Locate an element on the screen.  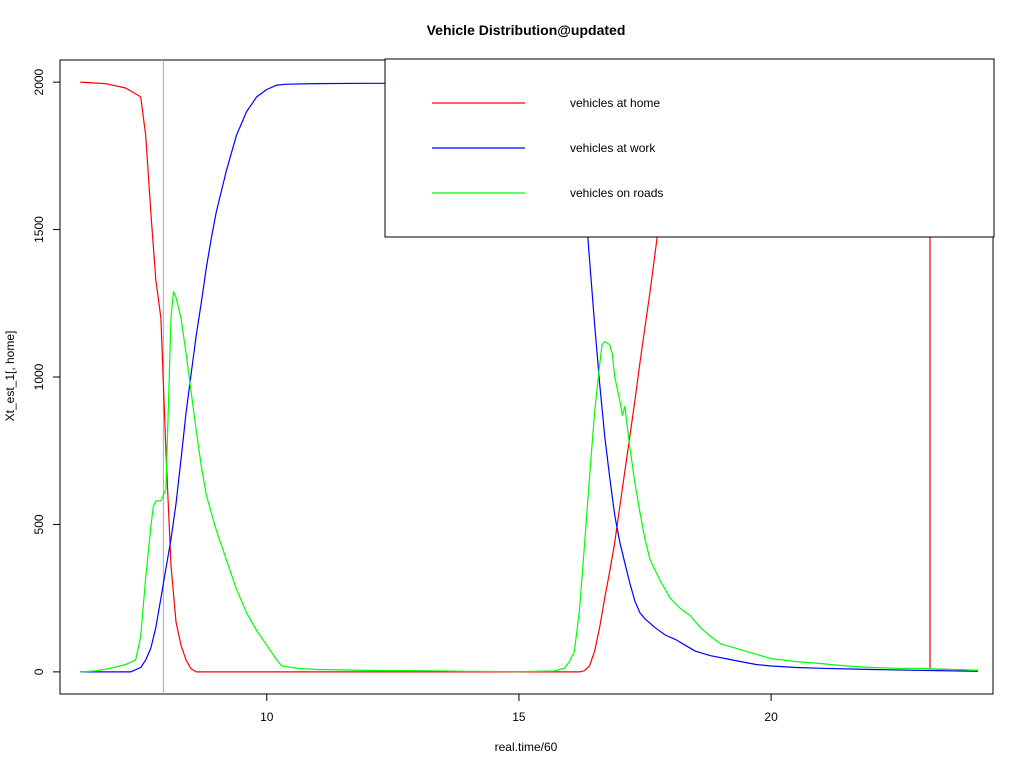
y-tick-label: 1000 is located at coordinates (39, 376).